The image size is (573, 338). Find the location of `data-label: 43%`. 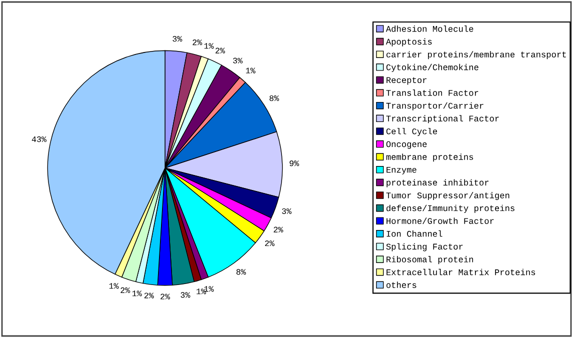

data-label: 43% is located at coordinates (39, 139).